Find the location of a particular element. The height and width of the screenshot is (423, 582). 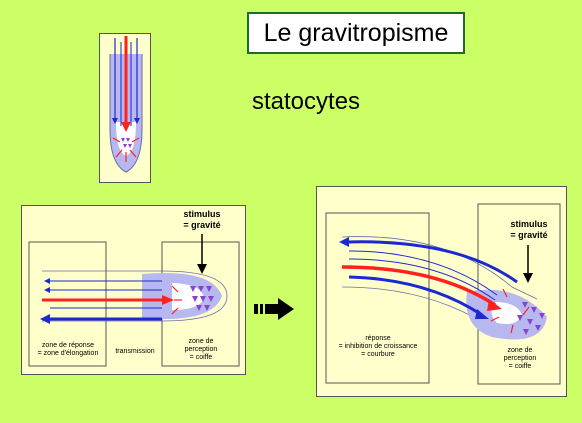

vertical-root-drawing is located at coordinates (126, 104).